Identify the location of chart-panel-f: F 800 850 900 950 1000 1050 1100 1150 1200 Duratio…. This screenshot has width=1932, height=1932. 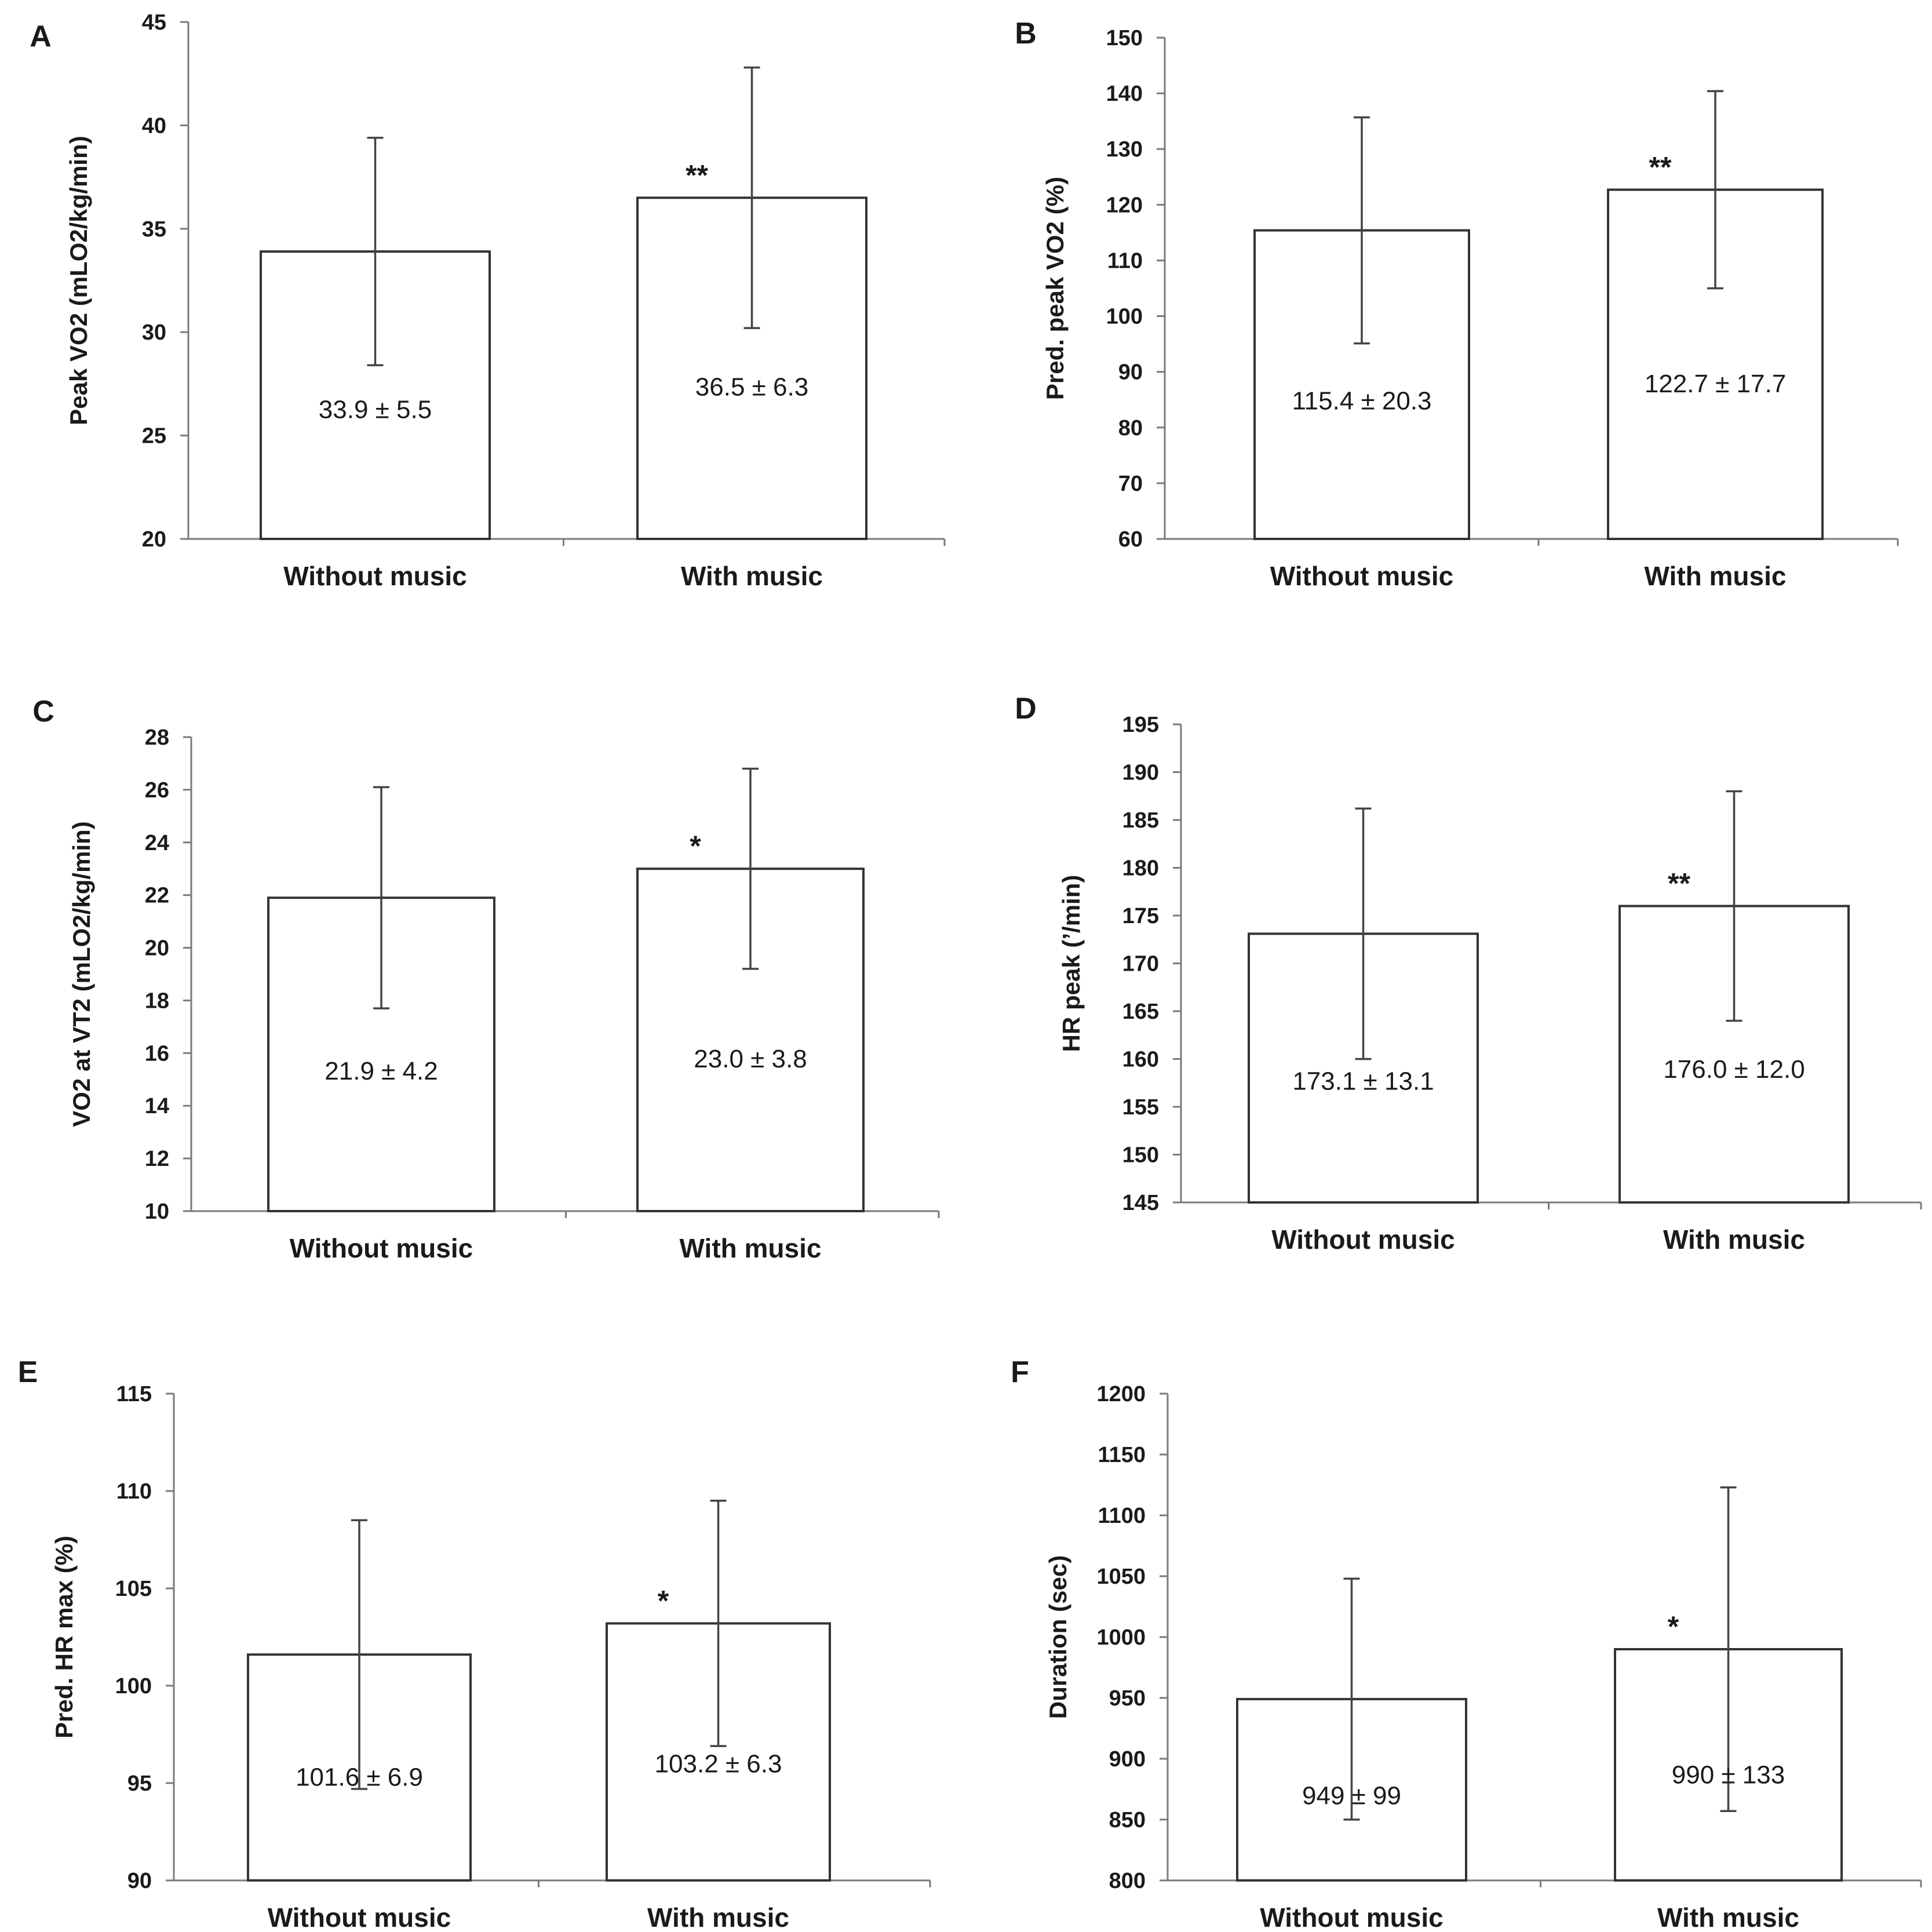
(1467, 1643).